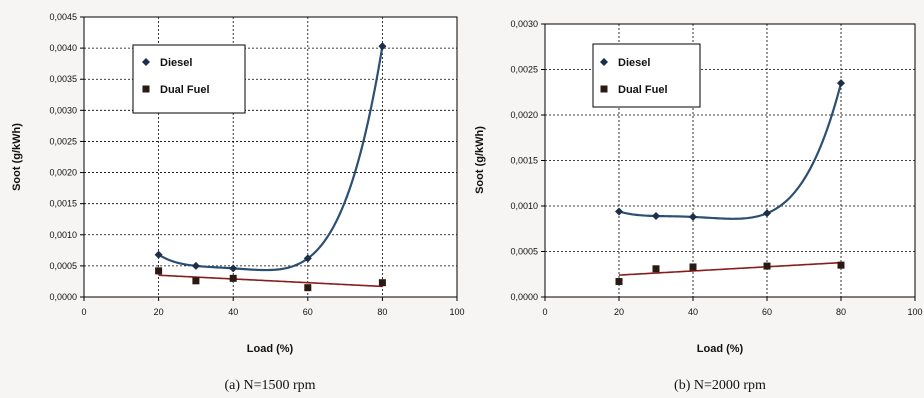 The width and height of the screenshot is (924, 398). Describe the element at coordinates (730, 182) in the screenshot. I see `data-markers` at that location.